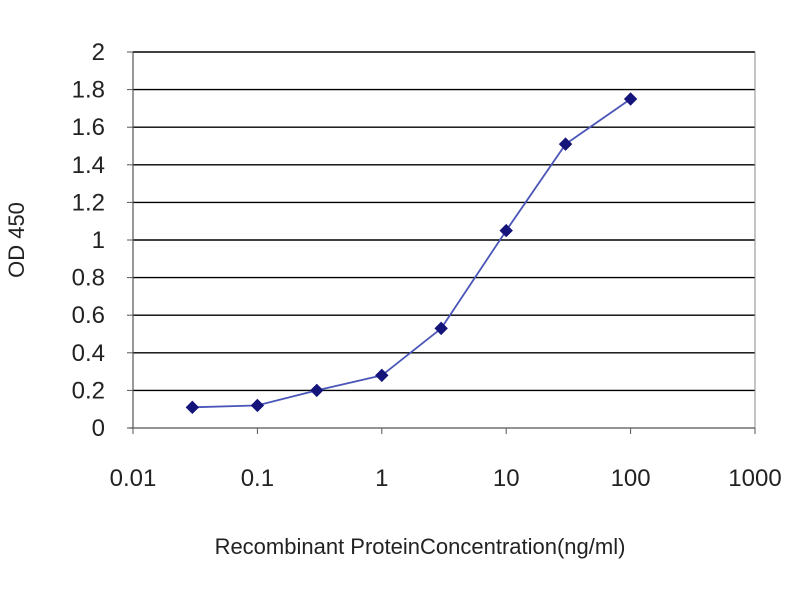  I want to click on x-tick-label: 0.1, so click(257, 478).